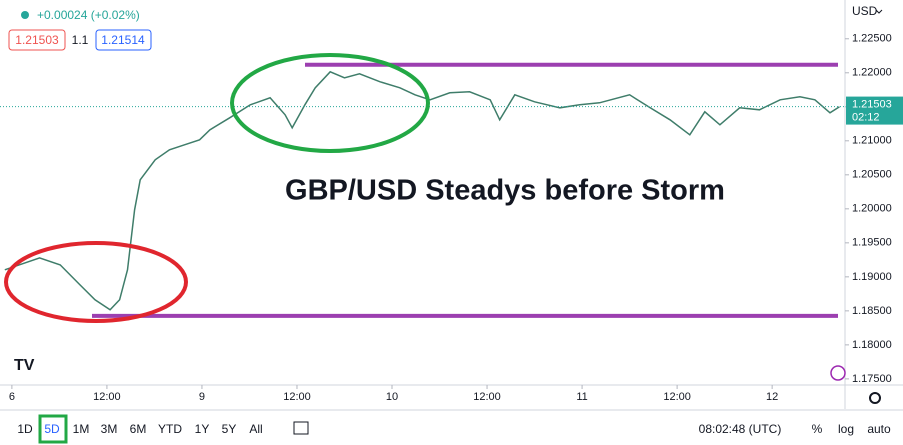 The image size is (903, 445). Describe the element at coordinates (109, 429) in the screenshot. I see `range-button: 3M` at that location.